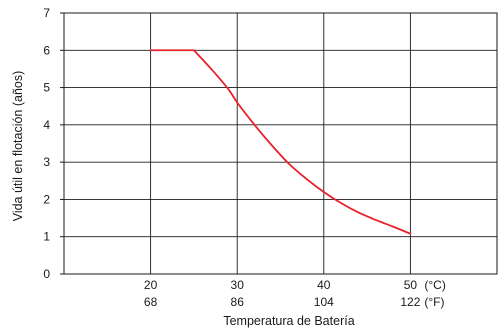  What do you see at coordinates (46, 162) in the screenshot?
I see `y-tick-label: 3` at bounding box center [46, 162].